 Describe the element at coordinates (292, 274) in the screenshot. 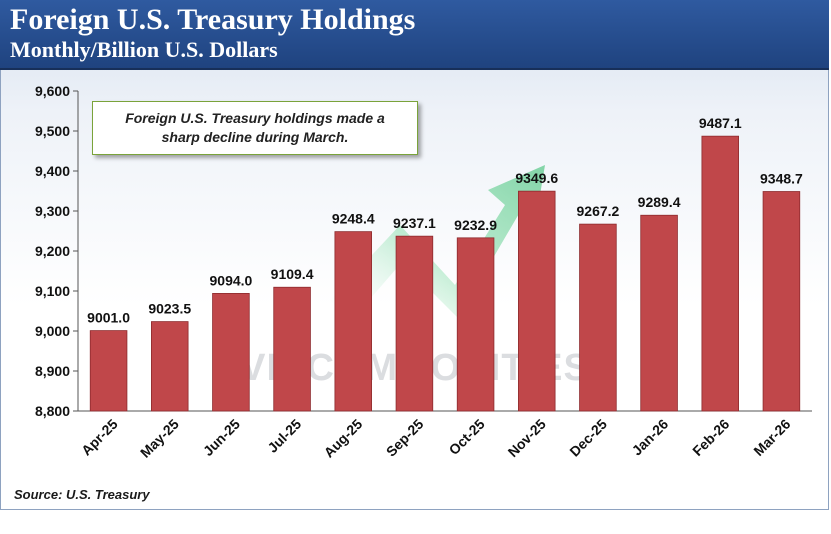

I see `data-label: 9109.4` at that location.